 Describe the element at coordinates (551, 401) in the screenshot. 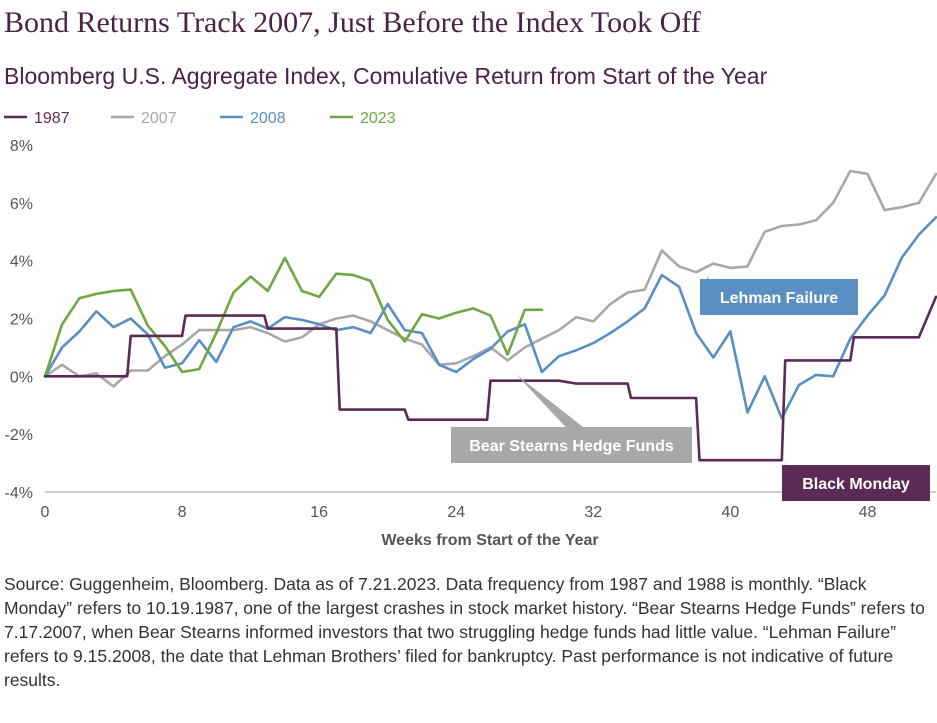

I see `callout-pointer` at that location.